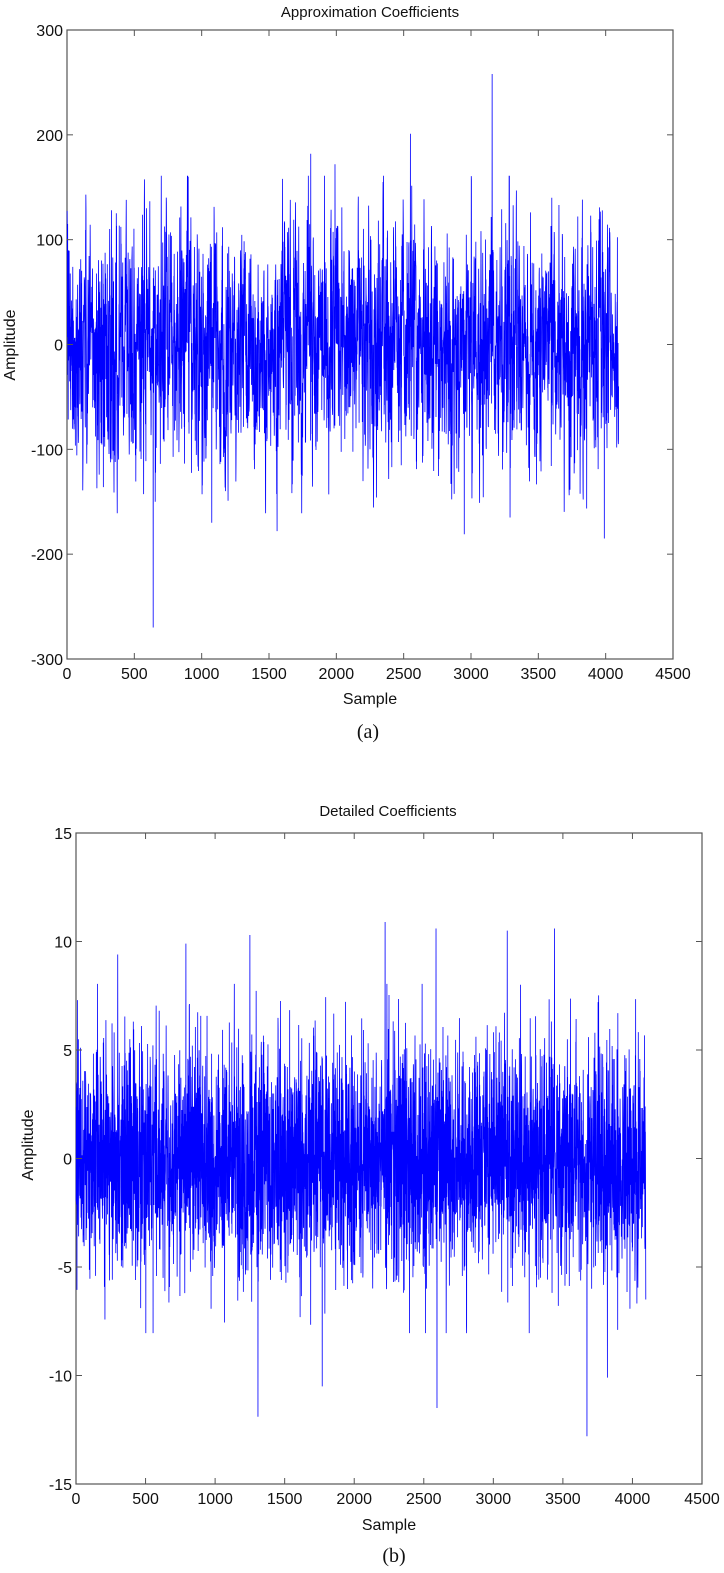 Image resolution: width=724 pixels, height=1573 pixels. Describe the element at coordinates (63, 834) in the screenshot. I see `y-tick-label: 15` at that location.